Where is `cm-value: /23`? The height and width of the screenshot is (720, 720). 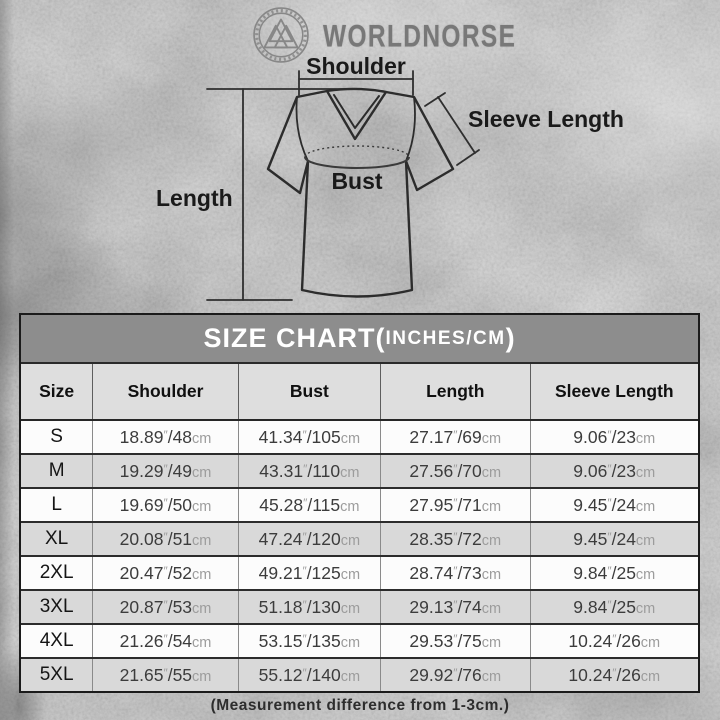 cm-value: /23 is located at coordinates (623, 436).